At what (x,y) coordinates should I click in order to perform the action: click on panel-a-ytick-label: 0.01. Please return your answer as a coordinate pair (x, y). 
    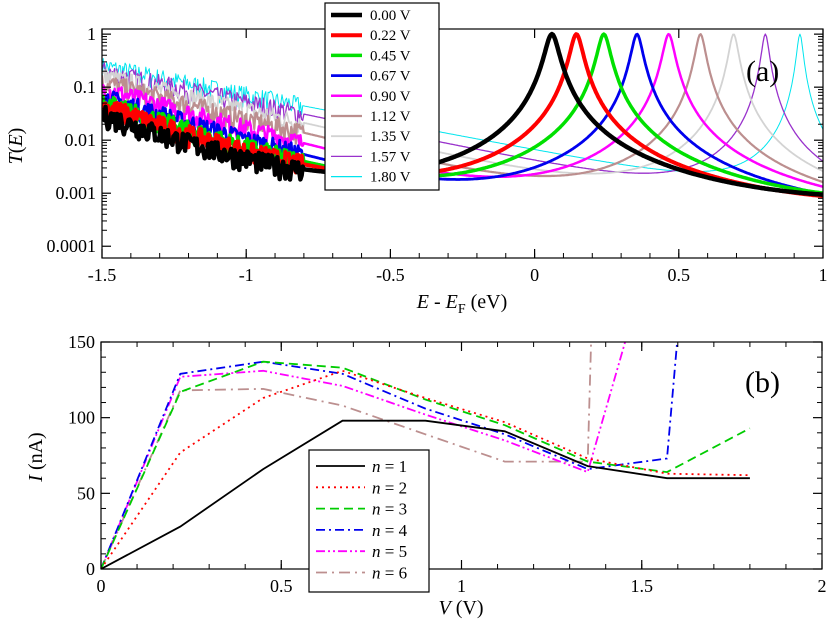
    Looking at the image, I should click on (81, 140).